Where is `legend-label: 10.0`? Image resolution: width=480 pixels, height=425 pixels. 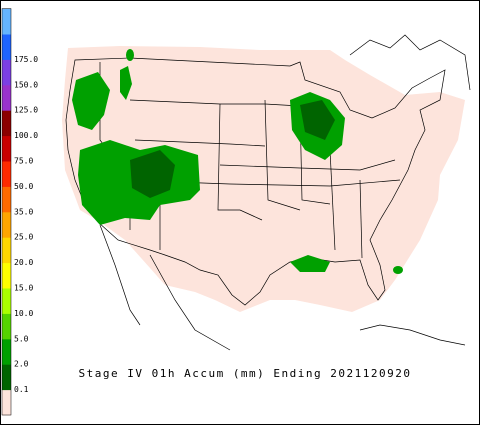
legend-label: 10.0 is located at coordinates (23, 313).